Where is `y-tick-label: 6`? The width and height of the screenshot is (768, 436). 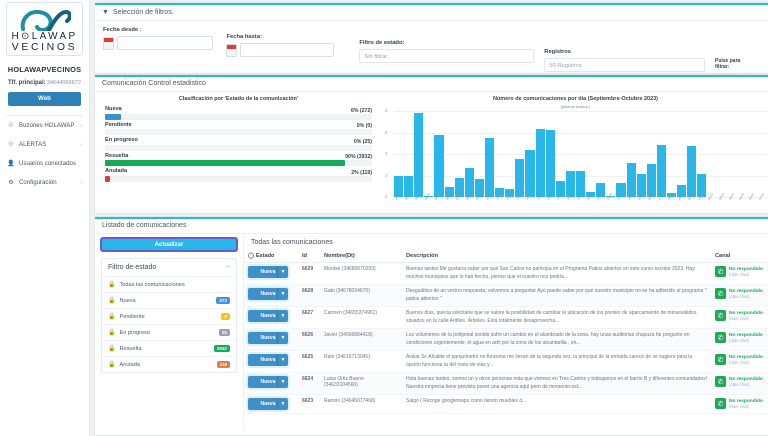 y-tick-label: 6 is located at coordinates (386, 132).